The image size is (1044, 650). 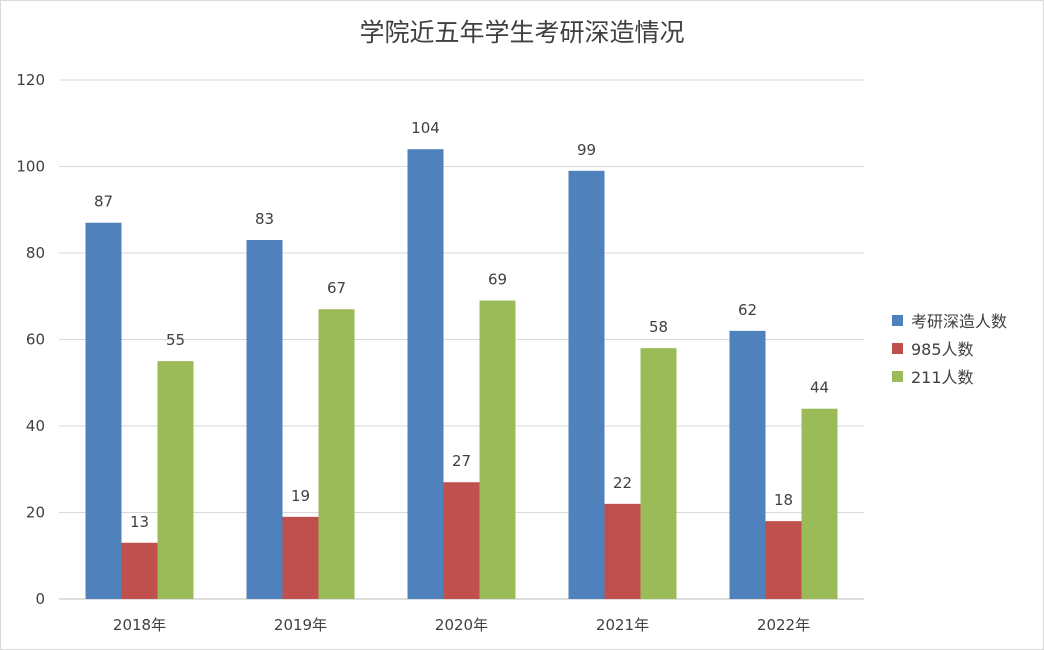 What do you see at coordinates (336, 288) in the screenshot?
I see `data-label: 67` at bounding box center [336, 288].